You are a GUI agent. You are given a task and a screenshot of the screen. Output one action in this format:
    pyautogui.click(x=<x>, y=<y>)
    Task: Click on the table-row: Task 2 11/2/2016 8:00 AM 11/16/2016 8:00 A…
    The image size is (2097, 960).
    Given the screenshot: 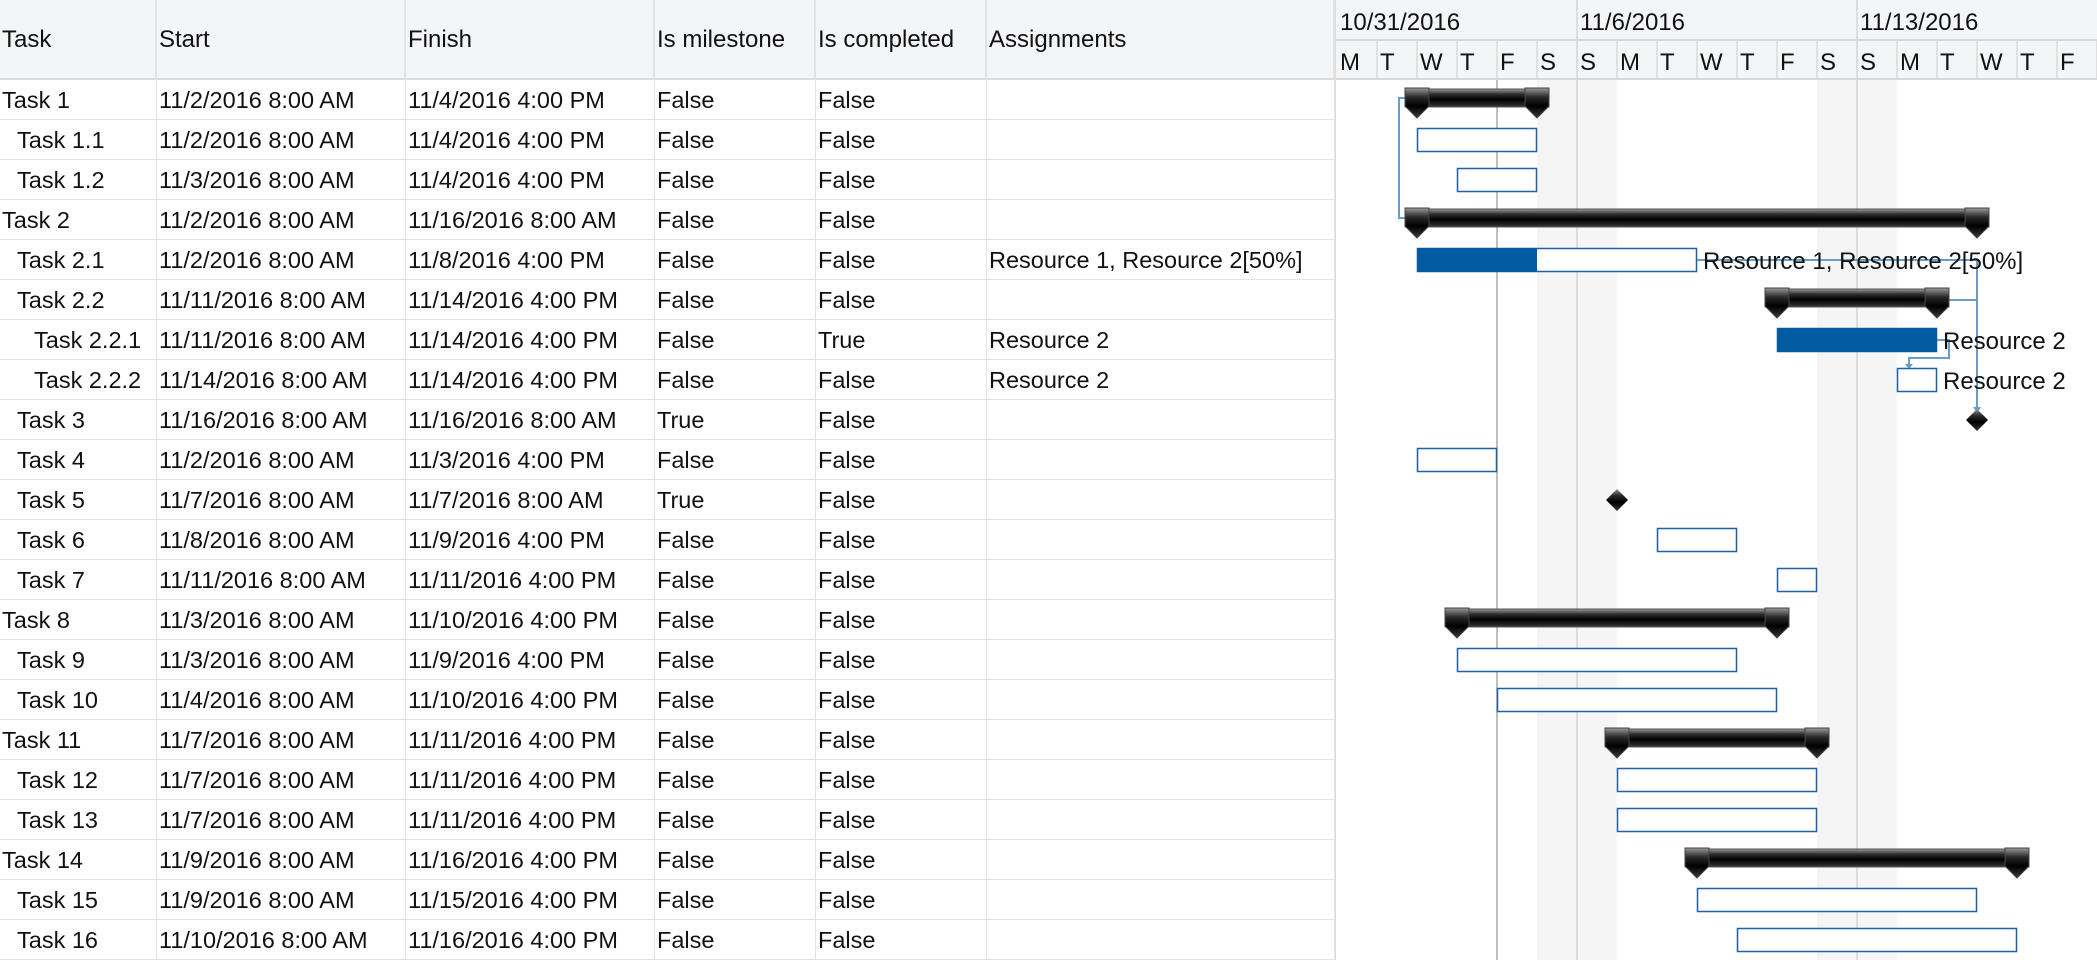 What is the action you would take?
    pyautogui.click(x=667, y=220)
    